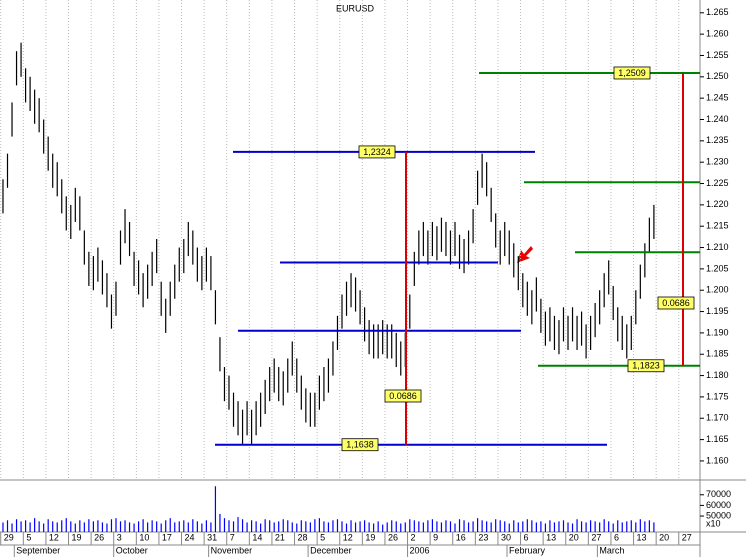 This screenshot has height=557, width=746. What do you see at coordinates (718, 494) in the screenshot?
I see `volume-tick-label: 70000` at bounding box center [718, 494].